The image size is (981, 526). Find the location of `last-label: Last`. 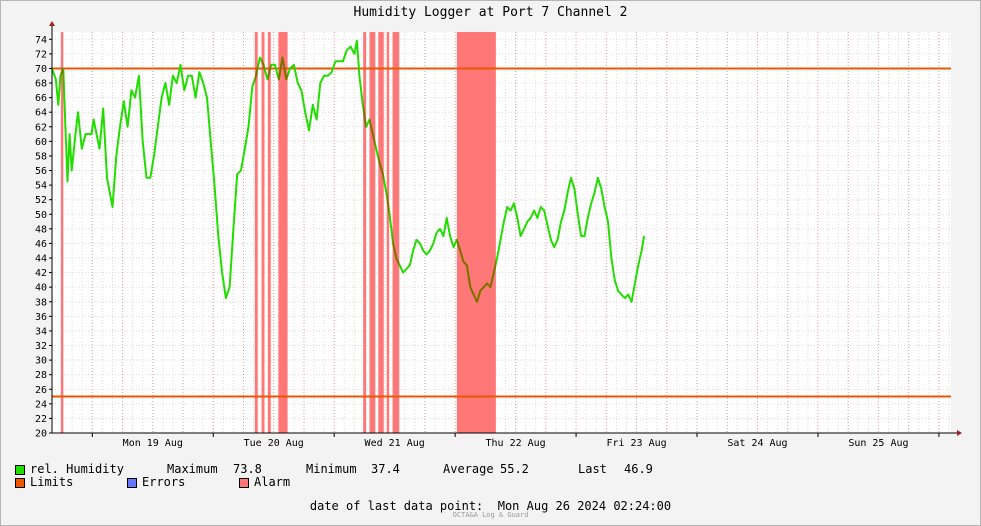

last-label: Last is located at coordinates (592, 469).